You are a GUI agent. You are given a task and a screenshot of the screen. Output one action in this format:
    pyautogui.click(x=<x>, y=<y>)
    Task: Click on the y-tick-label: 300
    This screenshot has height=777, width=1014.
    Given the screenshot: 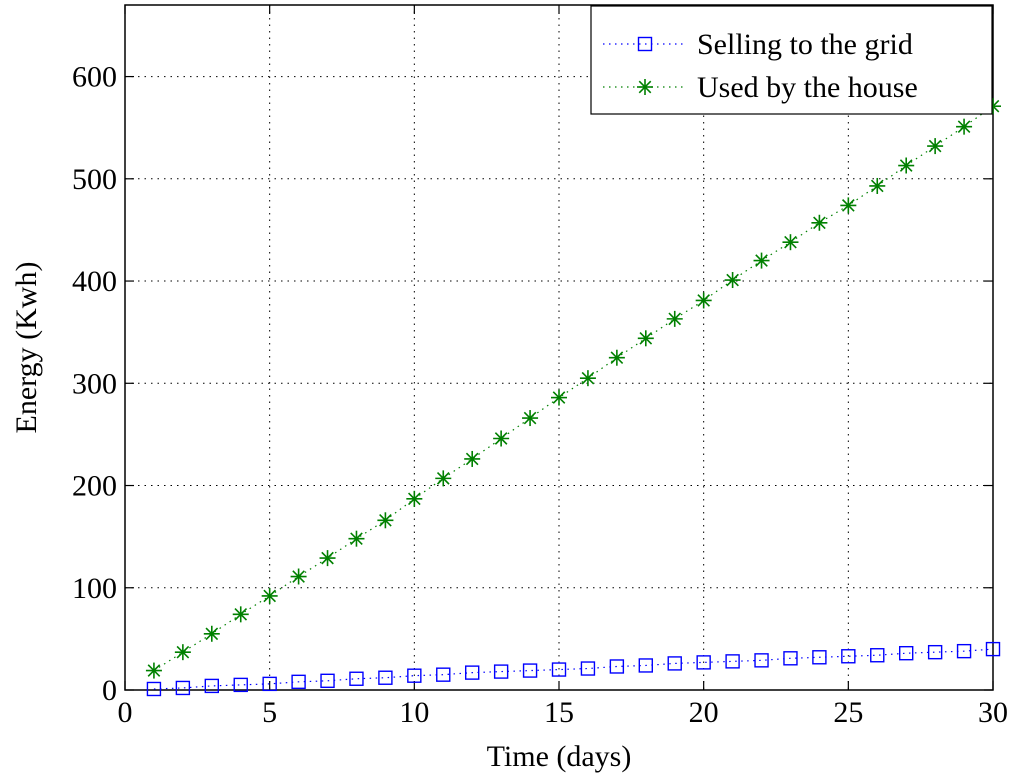 What is the action you would take?
    pyautogui.click(x=94, y=383)
    